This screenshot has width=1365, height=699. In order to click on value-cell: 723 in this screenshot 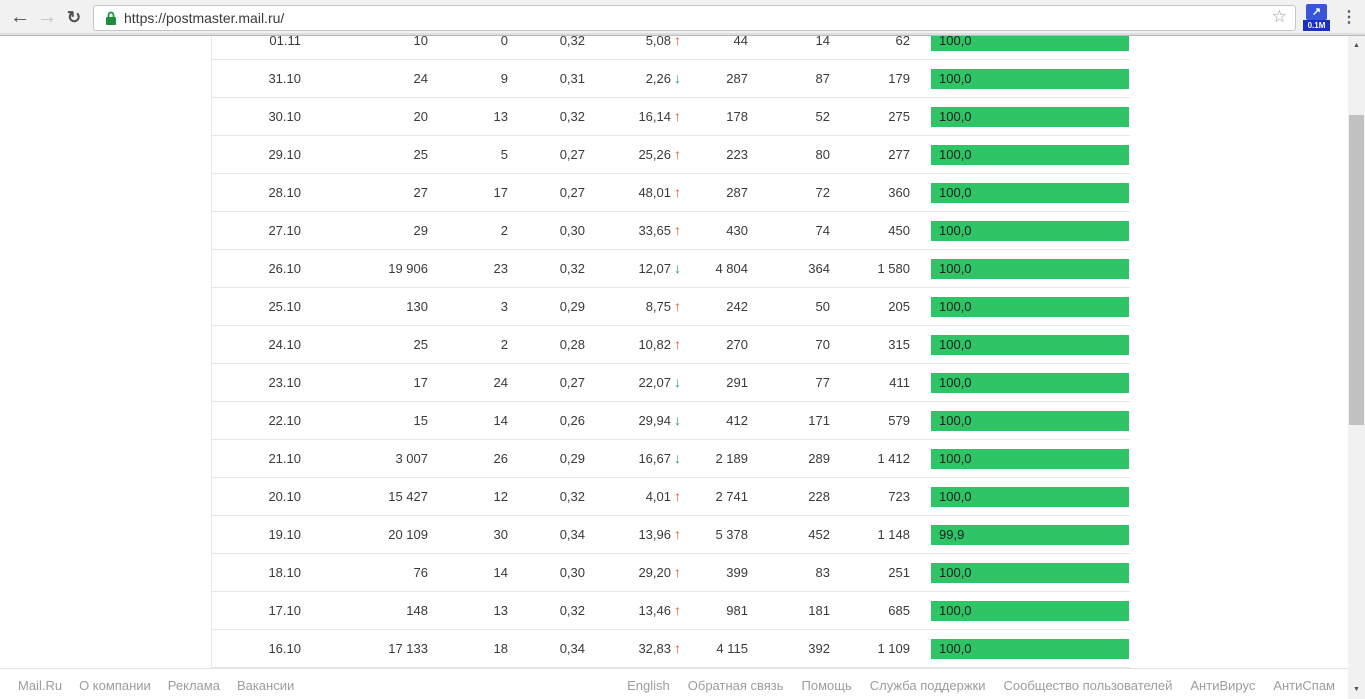, I will do `click(899, 496)`.